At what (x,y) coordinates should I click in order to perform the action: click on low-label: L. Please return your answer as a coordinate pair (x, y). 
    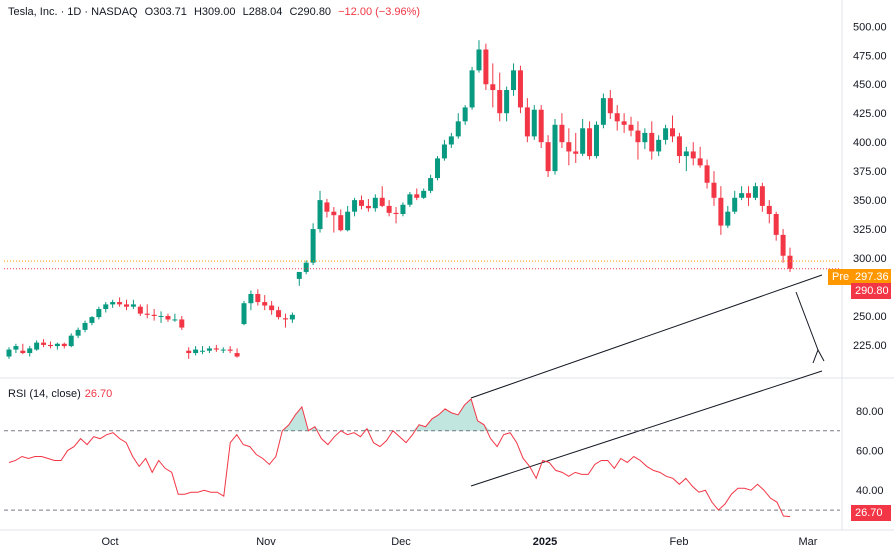
    Looking at the image, I should click on (245, 12).